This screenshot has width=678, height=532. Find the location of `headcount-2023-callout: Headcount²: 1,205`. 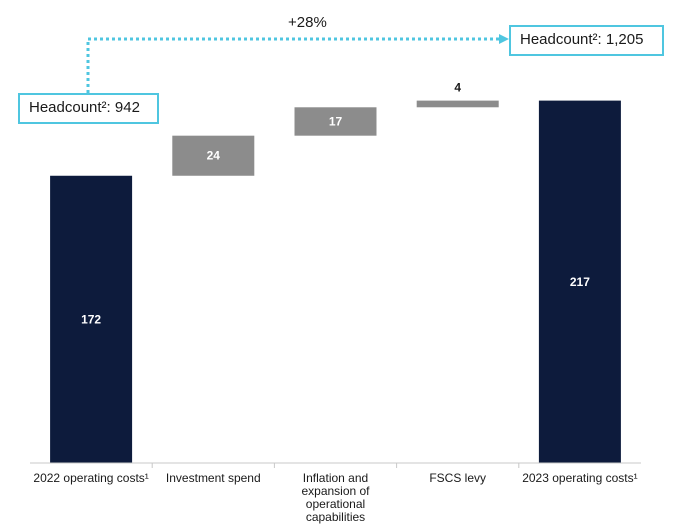

headcount-2023-callout: Headcount²: 1,205 is located at coordinates (586, 40).